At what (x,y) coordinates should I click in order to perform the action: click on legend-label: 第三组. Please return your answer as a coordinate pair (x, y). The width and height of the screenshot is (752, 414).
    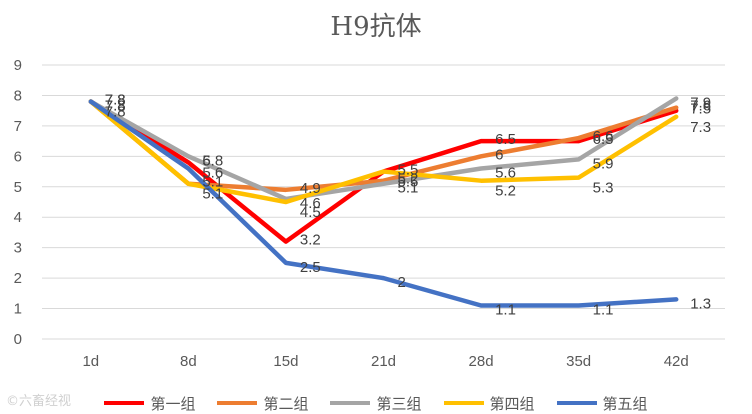
    Looking at the image, I should click on (399, 403).